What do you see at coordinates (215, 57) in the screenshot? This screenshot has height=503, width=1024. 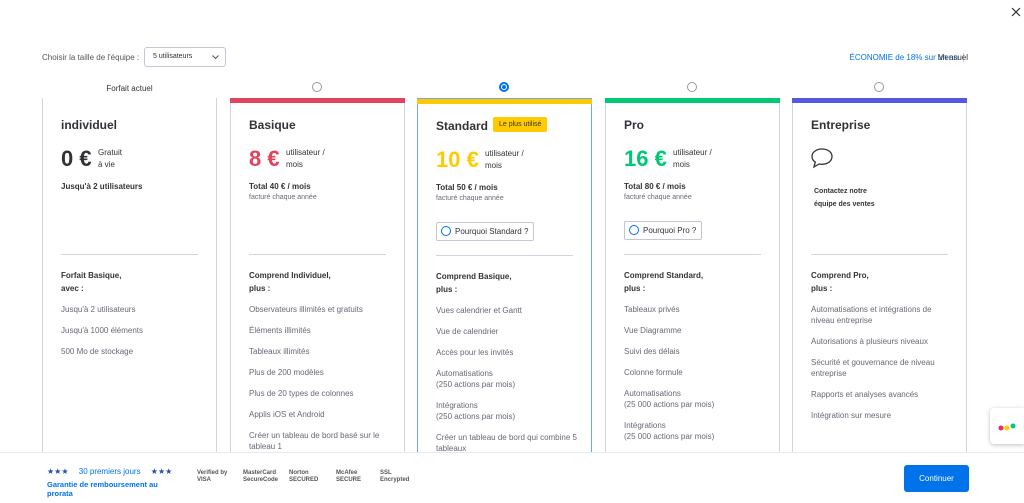 I see `dropdown-arrow` at bounding box center [215, 57].